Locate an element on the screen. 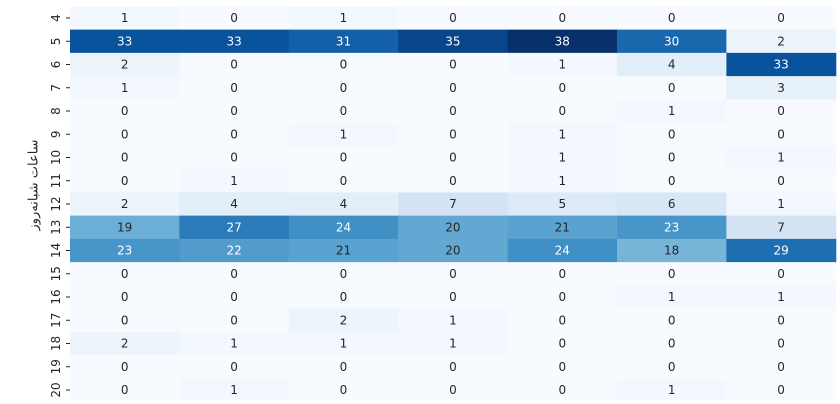 The width and height of the screenshot is (840, 404). heatmap-cell-r16-c0 is located at coordinates (125, 297).